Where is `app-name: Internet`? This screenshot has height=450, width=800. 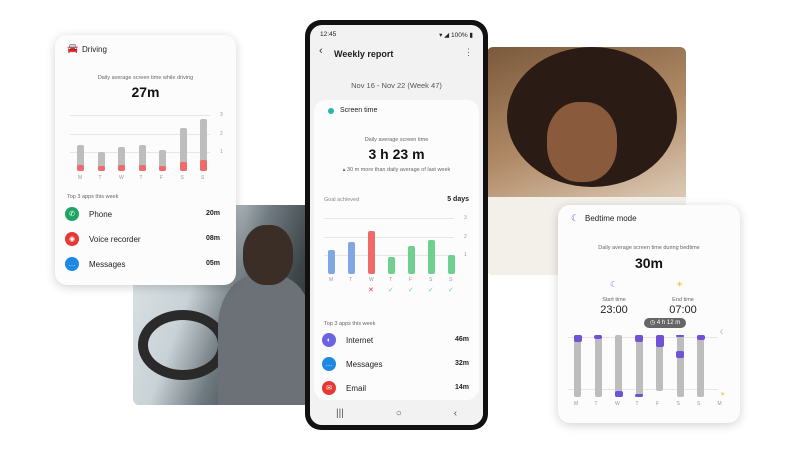
app-name: Internet is located at coordinates (360, 340).